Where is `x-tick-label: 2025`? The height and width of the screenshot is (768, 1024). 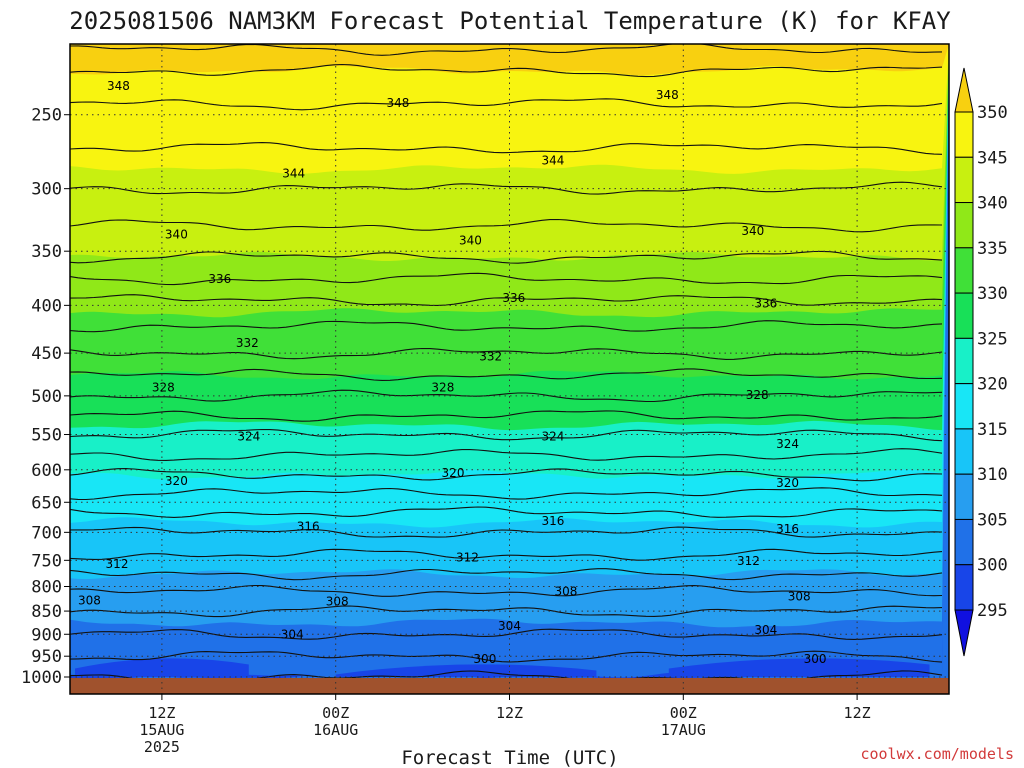
x-tick-label: 2025 is located at coordinates (162, 747).